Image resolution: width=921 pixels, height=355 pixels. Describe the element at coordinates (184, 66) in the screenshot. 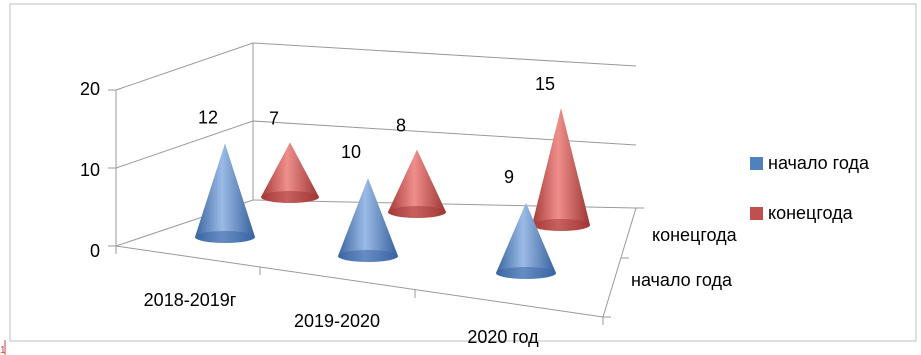

I see `side-wall-top` at that location.